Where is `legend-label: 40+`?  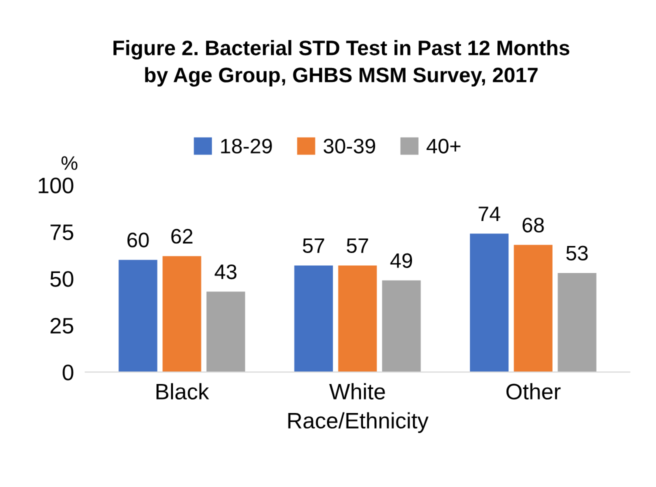 legend-label: 40+ is located at coordinates (443, 146).